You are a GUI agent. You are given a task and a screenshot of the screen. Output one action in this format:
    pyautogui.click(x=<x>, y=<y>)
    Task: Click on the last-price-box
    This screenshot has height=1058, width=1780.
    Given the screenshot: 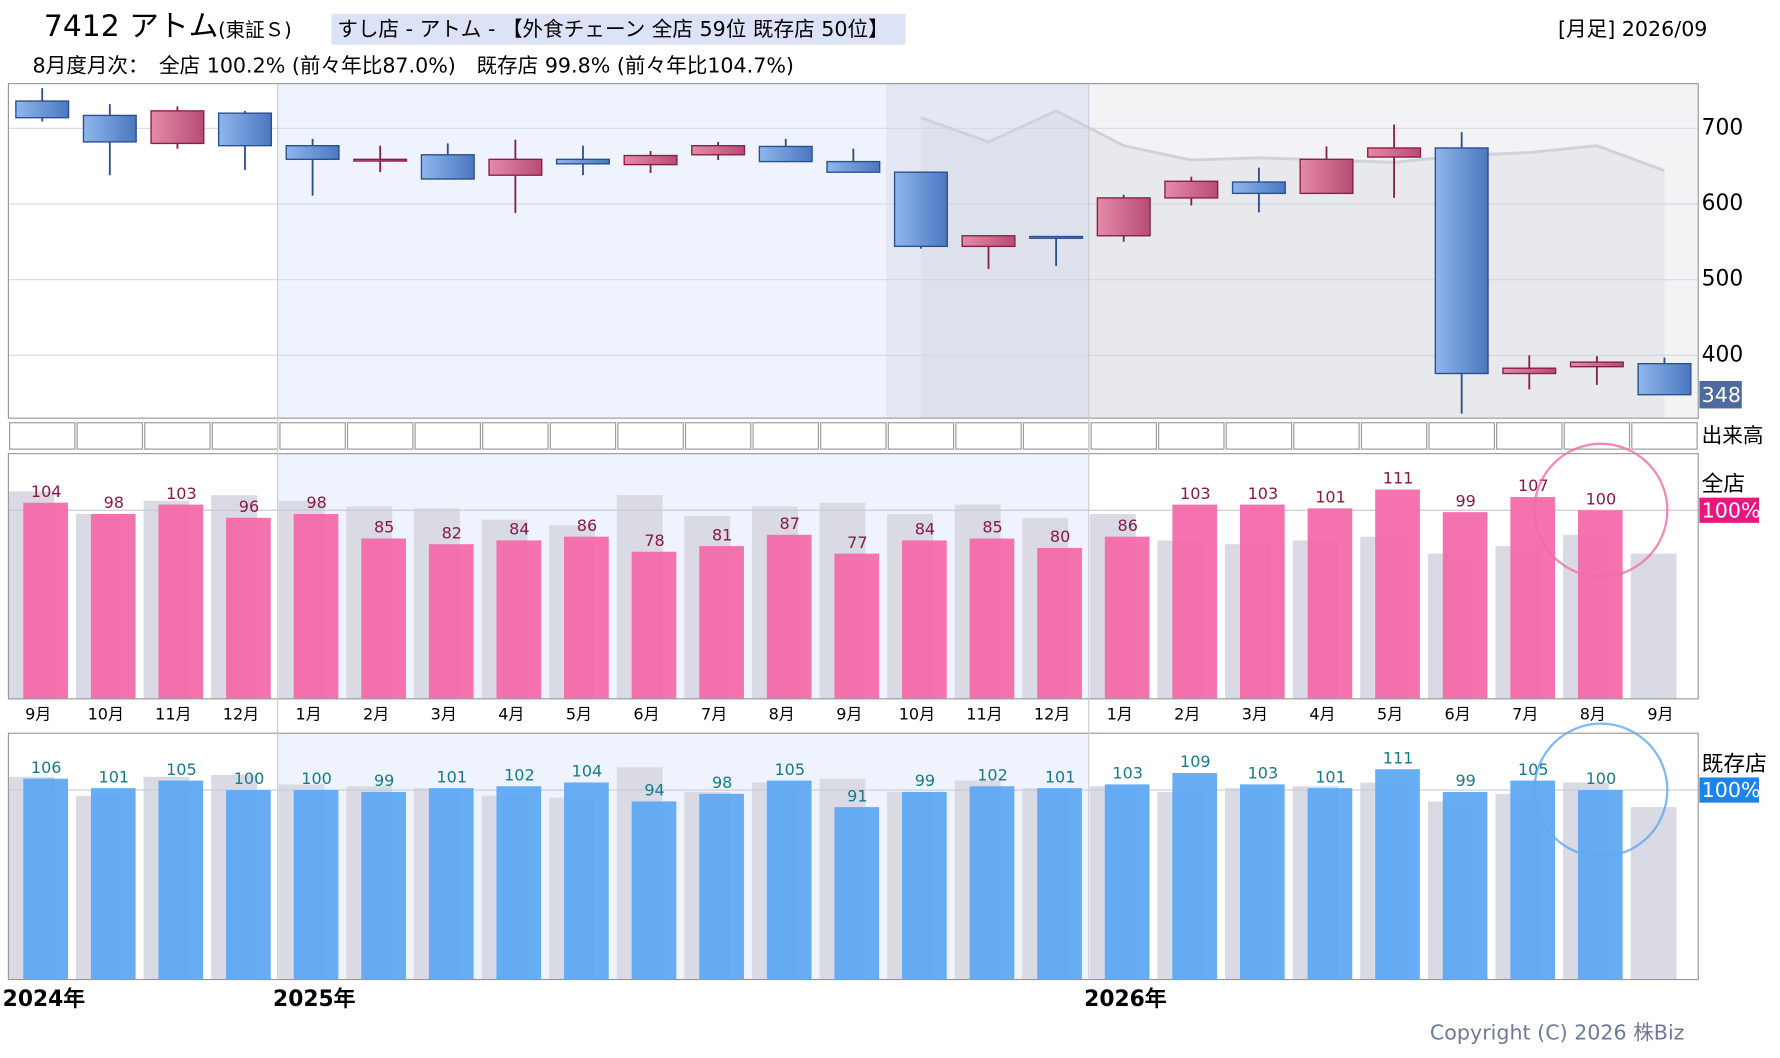 What is the action you would take?
    pyautogui.click(x=1720, y=394)
    